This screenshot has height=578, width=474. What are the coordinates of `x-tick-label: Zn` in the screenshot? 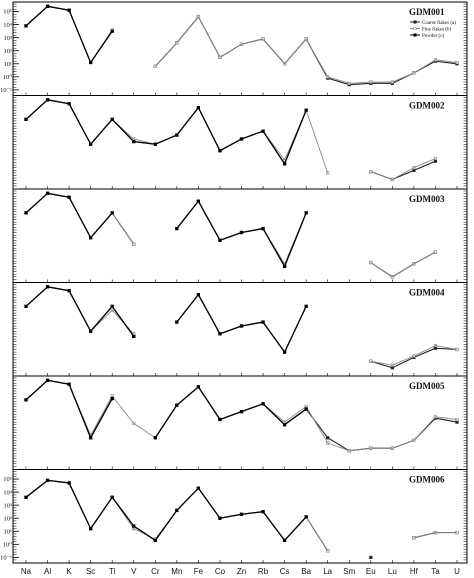 It's located at (241, 571).